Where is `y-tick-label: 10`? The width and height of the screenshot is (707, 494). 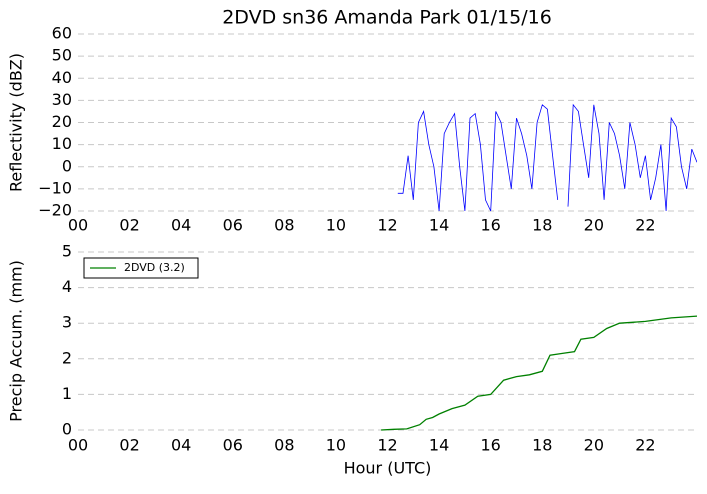
y-tick-label: 10 is located at coordinates (62, 143).